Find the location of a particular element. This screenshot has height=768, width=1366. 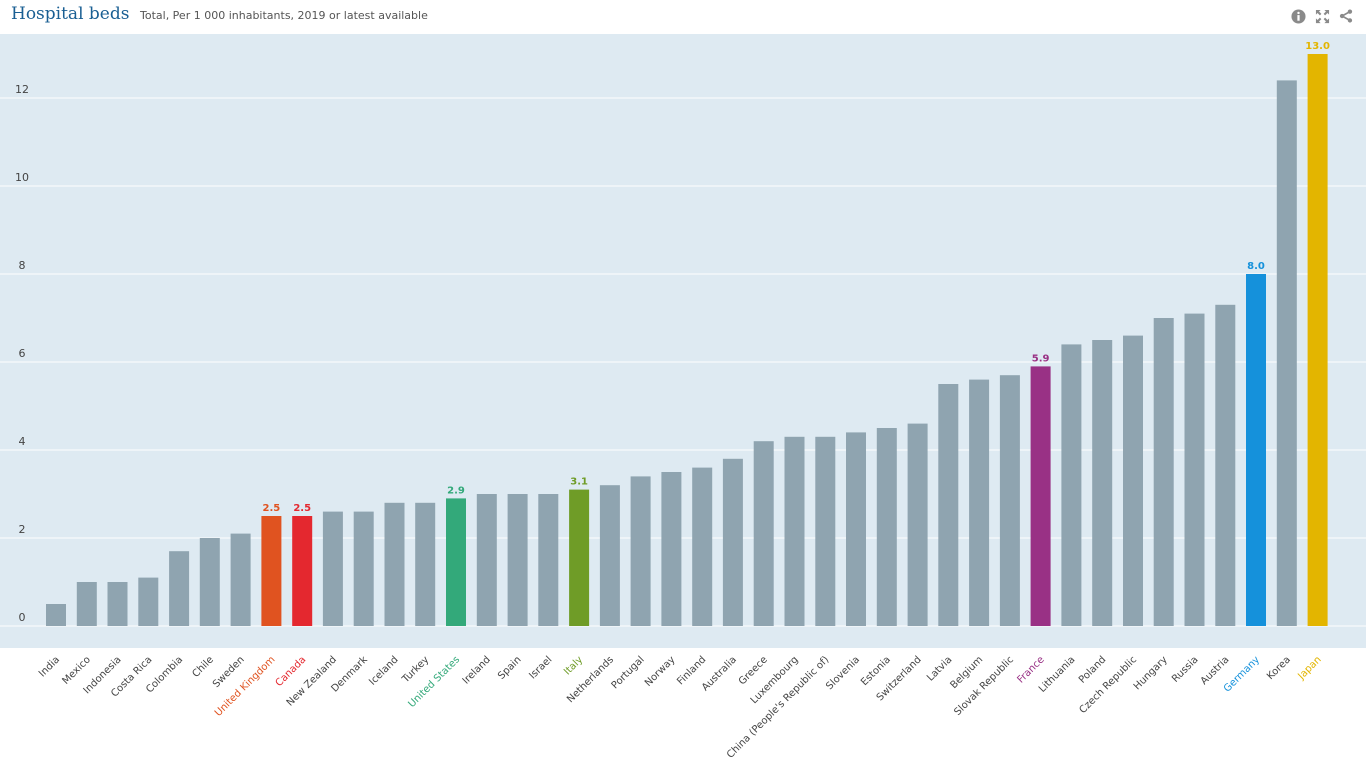

bar-belgium is located at coordinates (979, 502).